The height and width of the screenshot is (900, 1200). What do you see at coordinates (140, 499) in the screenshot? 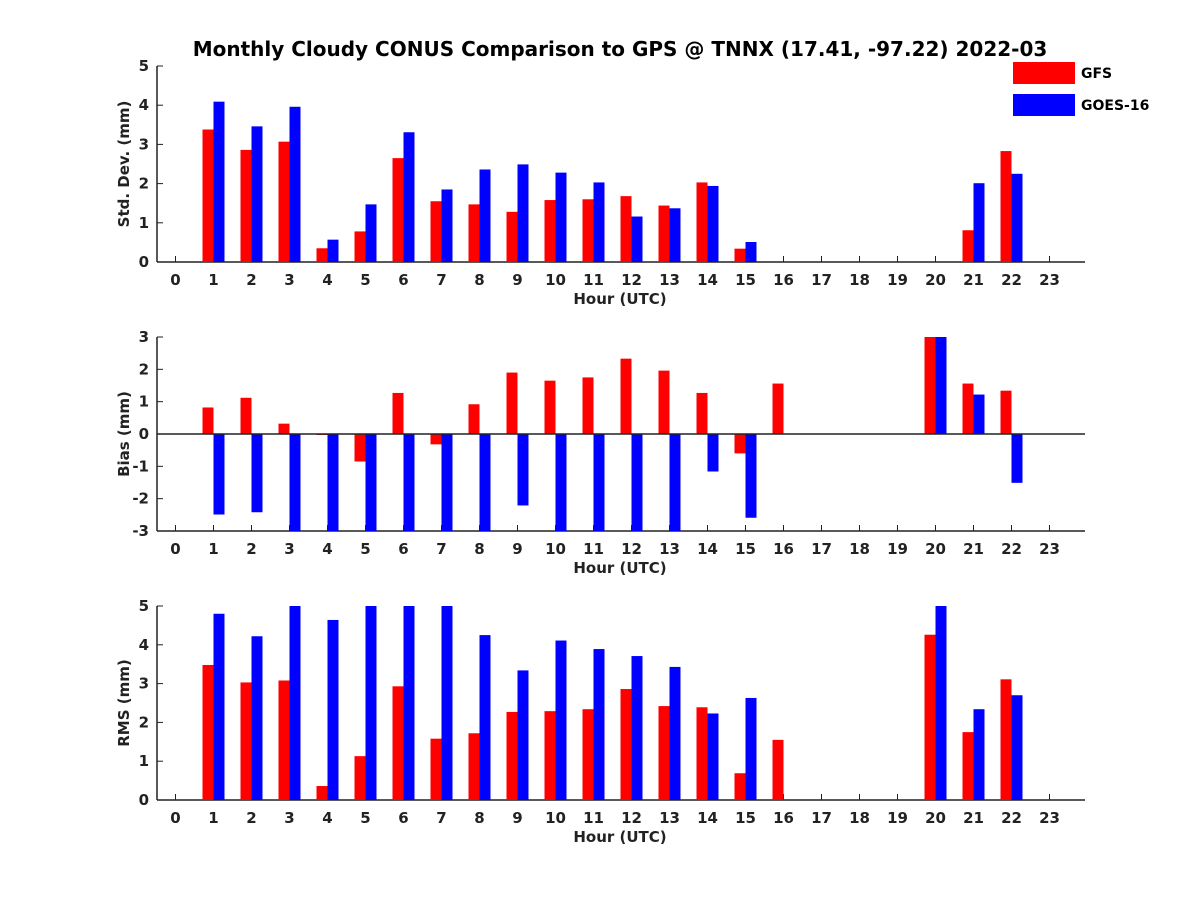
I see `y-tick-label: -2` at bounding box center [140, 499].